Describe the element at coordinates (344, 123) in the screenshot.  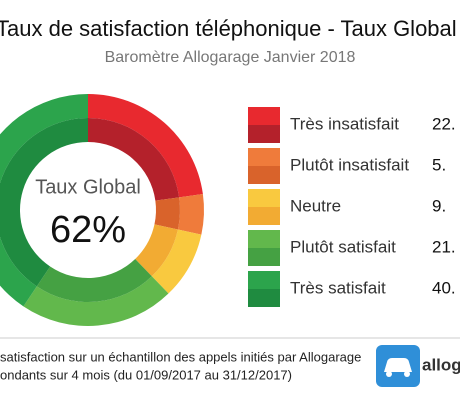
I see `legend-label: Très insatisfait` at that location.